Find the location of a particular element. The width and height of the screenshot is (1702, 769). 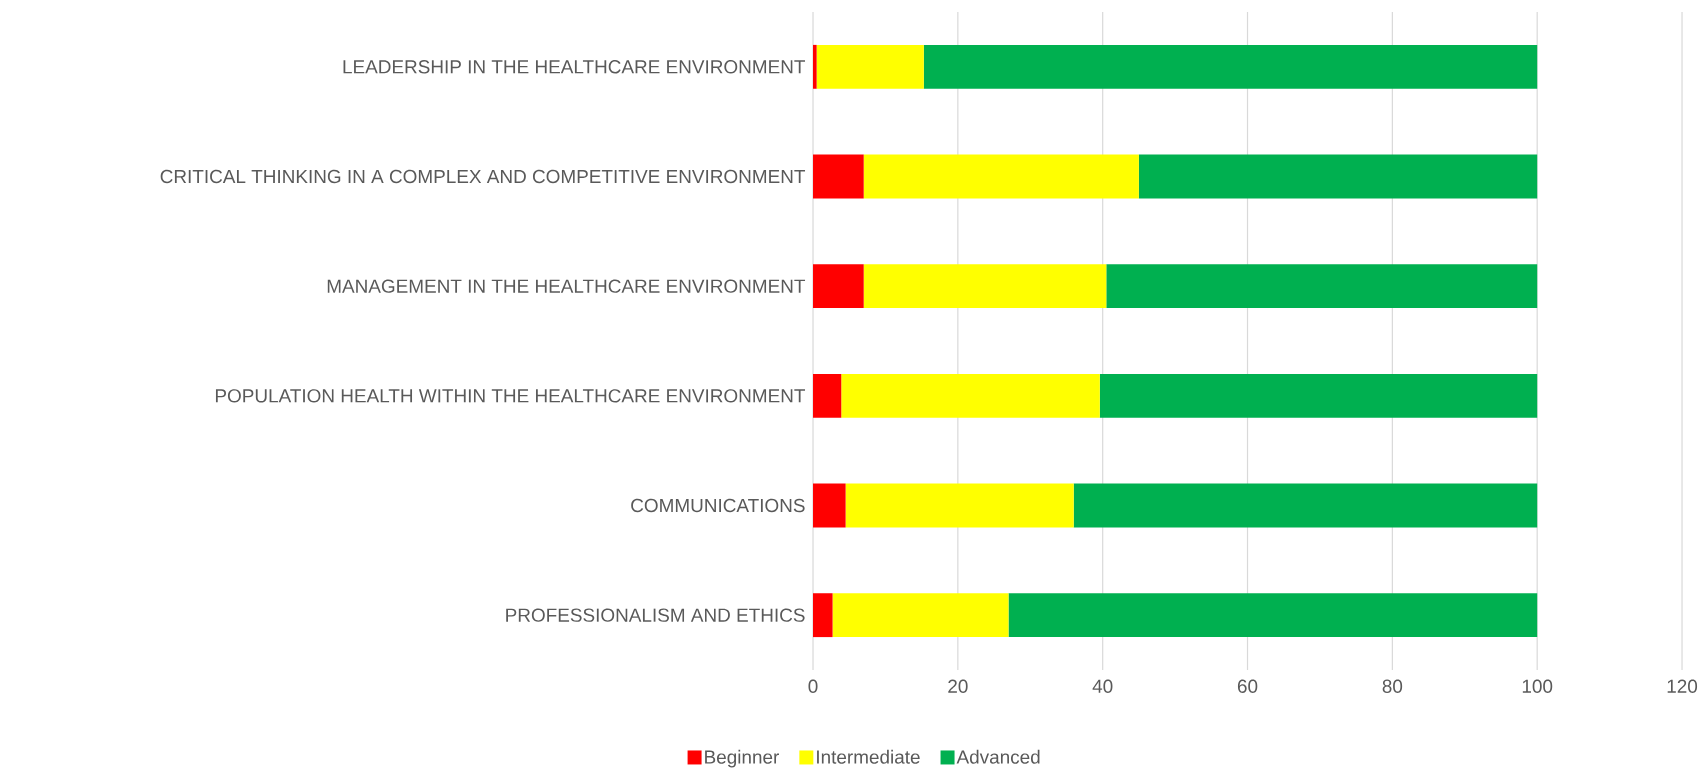

legend-label: Beginner is located at coordinates (742, 758).